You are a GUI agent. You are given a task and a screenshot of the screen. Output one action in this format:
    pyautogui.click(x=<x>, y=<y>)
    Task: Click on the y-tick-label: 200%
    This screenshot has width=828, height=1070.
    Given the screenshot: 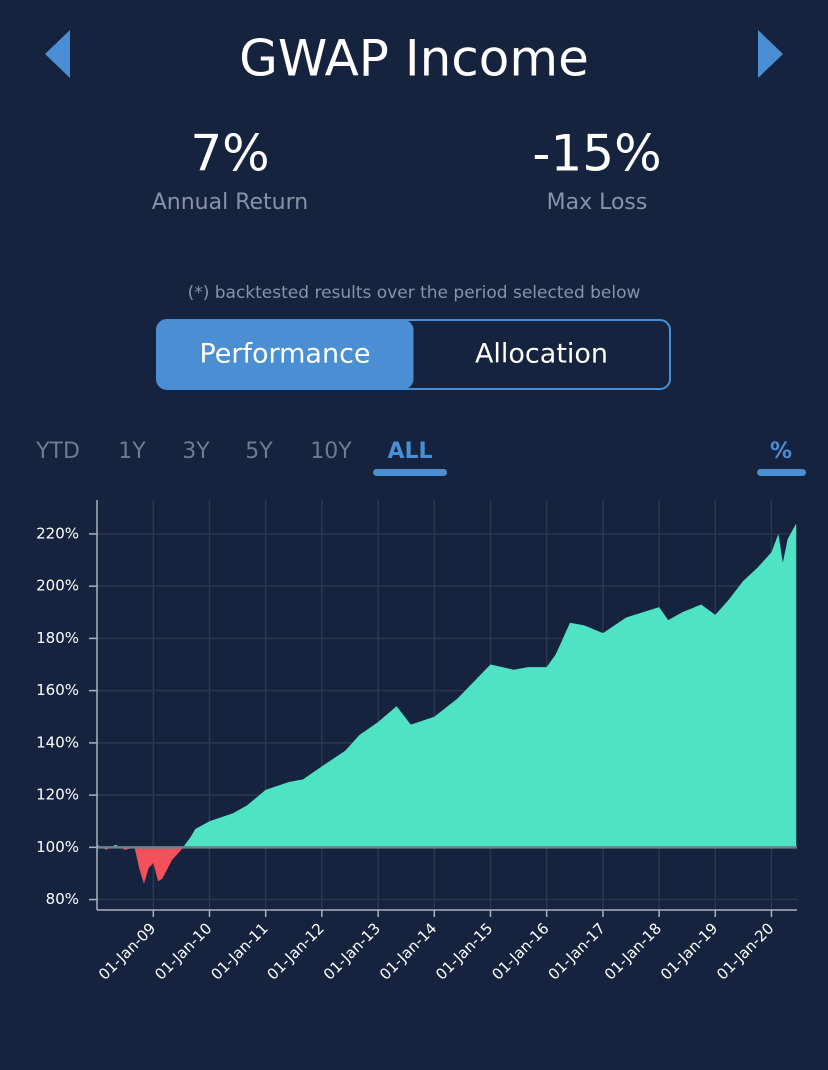 What is the action you would take?
    pyautogui.click(x=57, y=586)
    